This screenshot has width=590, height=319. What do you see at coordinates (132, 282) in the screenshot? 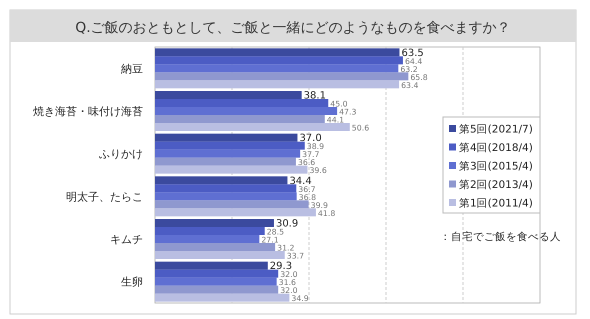
I see `y-tick-label: 生卵` at bounding box center [132, 282].